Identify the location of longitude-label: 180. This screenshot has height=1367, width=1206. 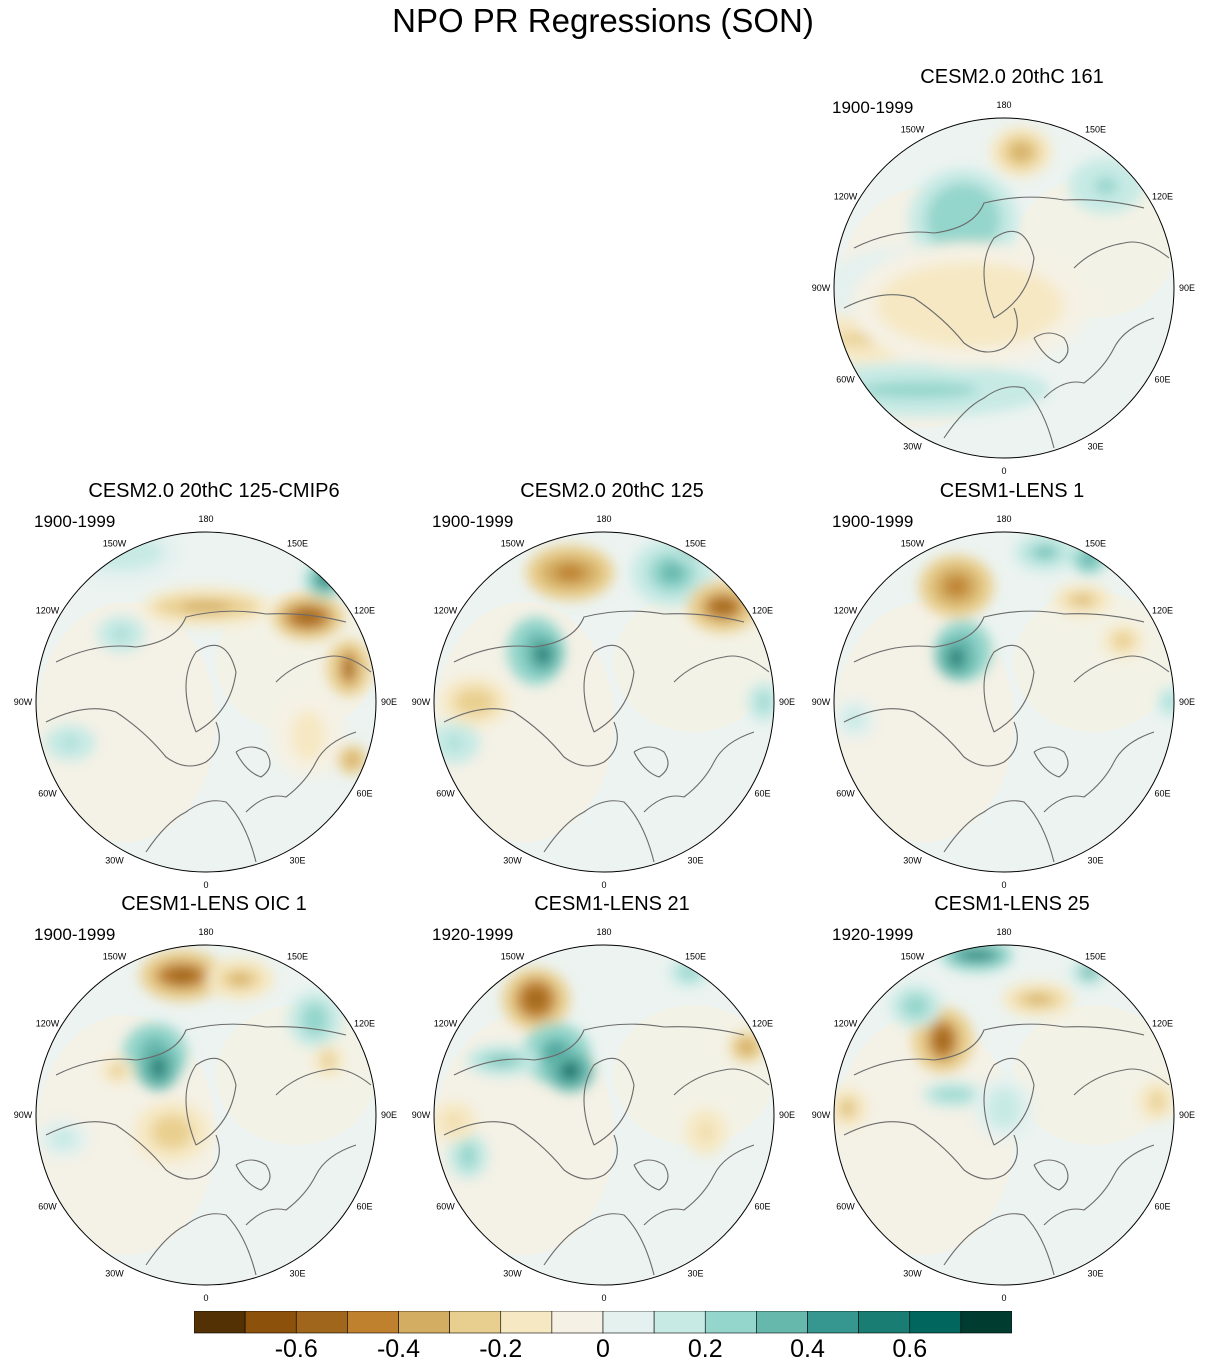
(603, 519).